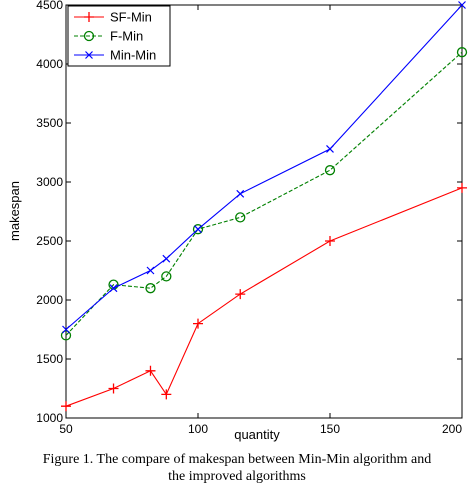 The image size is (474, 490). Describe the element at coordinates (49, 359) in the screenshot. I see `y-tick-label: 1500` at that location.